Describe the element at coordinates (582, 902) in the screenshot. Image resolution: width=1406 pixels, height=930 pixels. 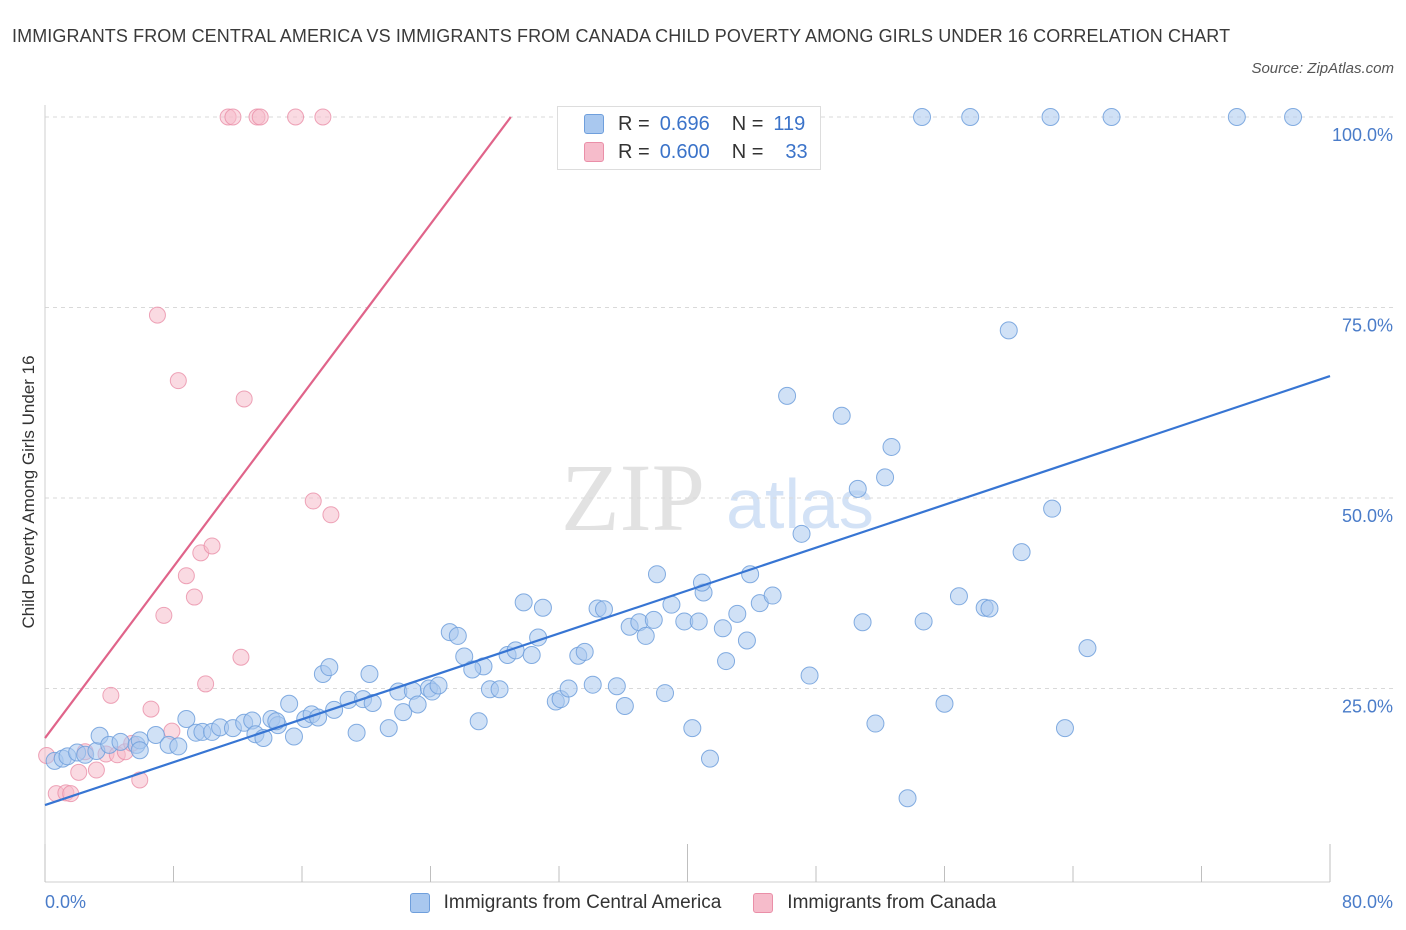
I see `legend-label-central-america: Immigrants from Central America` at that location.